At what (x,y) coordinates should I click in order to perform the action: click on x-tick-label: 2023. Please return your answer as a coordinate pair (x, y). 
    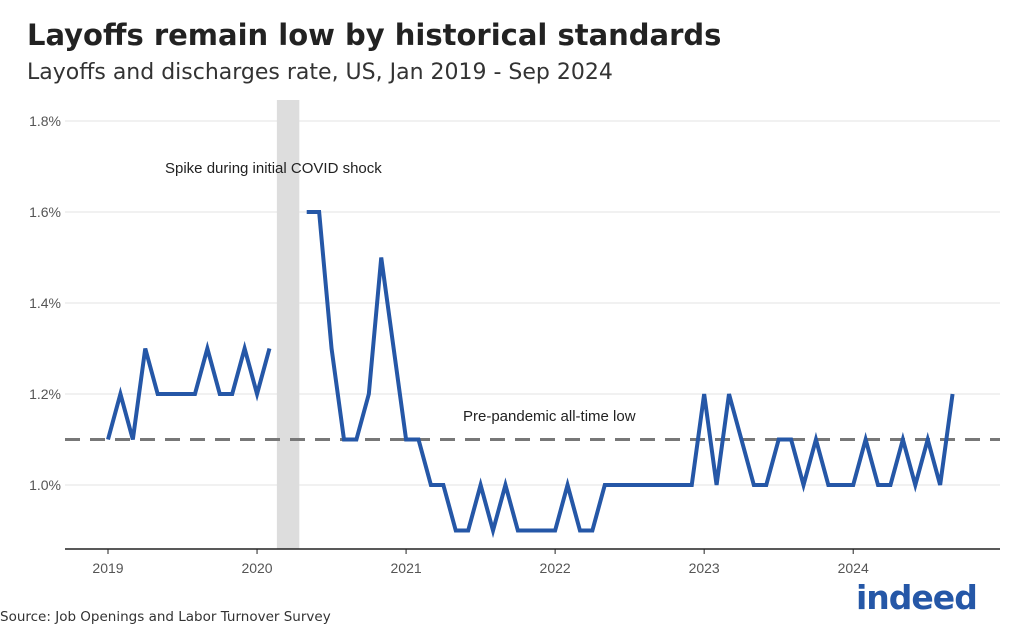
    Looking at the image, I should click on (704, 568).